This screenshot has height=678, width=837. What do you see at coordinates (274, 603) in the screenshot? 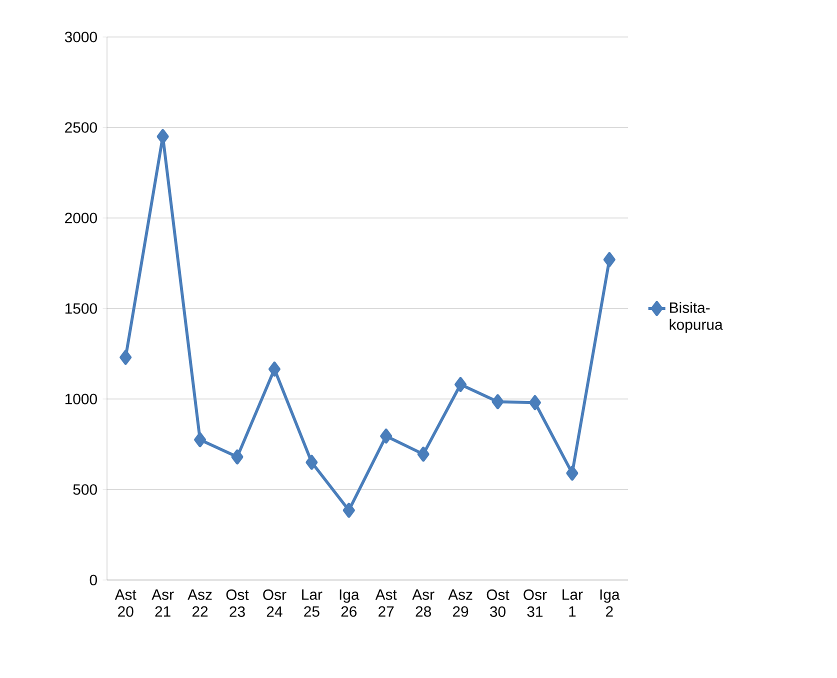
I see `x-tick-label: Osr 24` at bounding box center [274, 603].